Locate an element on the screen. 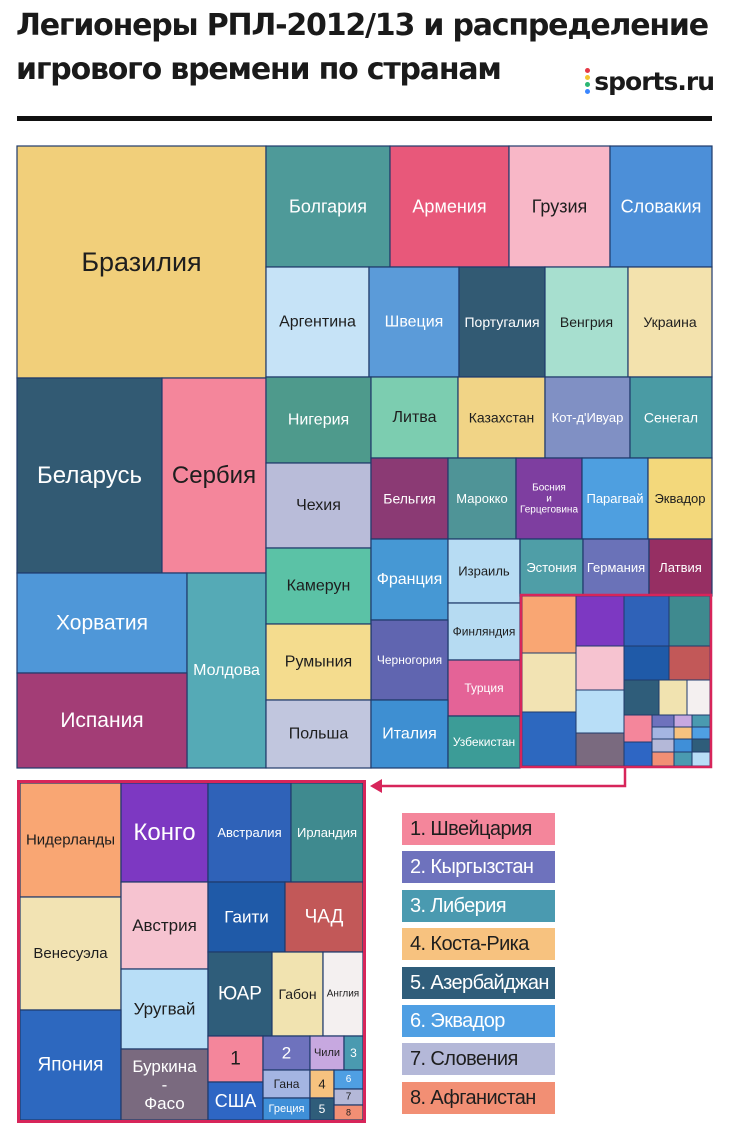 This screenshot has height=1135, width=730. inset-treemap-cell: США is located at coordinates (235, 1101).